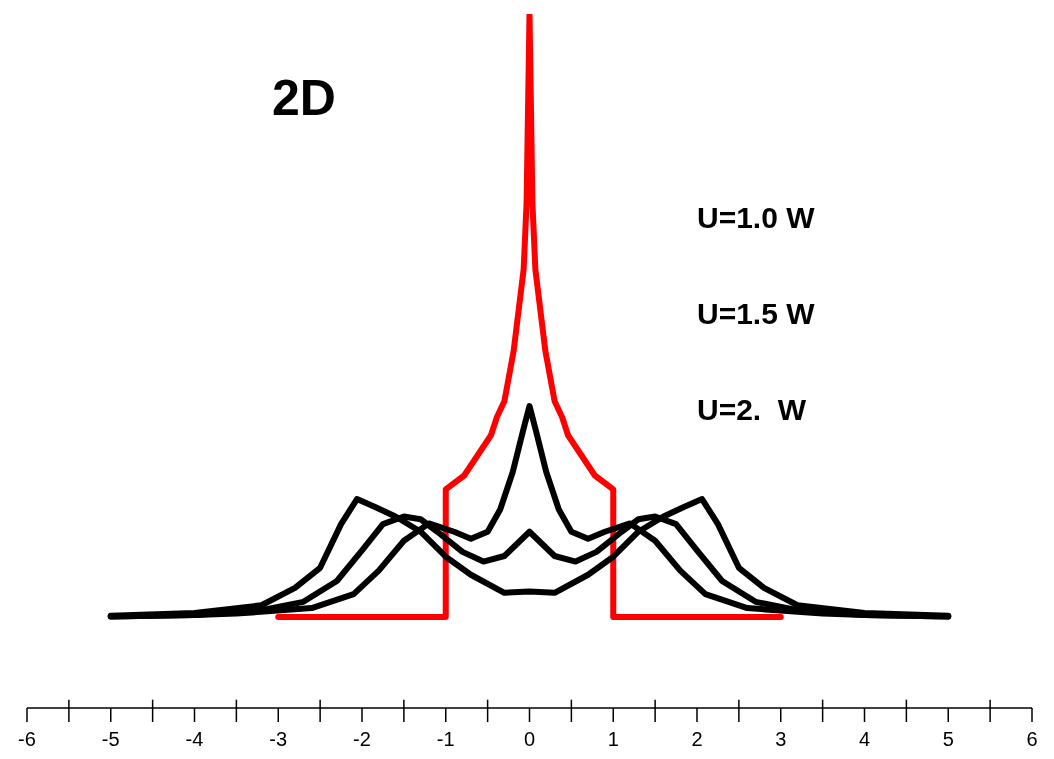 This screenshot has width=1054, height=759. I want to click on annotation: U=2. W, so click(752, 410).